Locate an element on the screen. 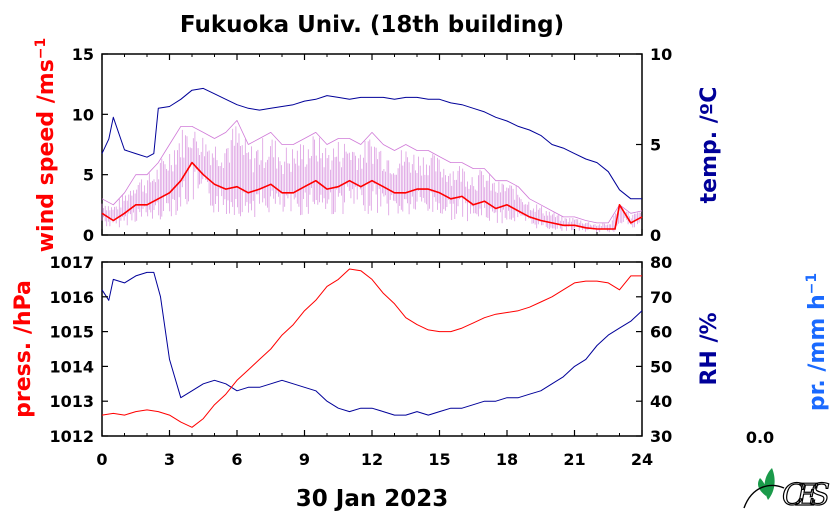  xtick-label-21: 21 is located at coordinates (574, 459).